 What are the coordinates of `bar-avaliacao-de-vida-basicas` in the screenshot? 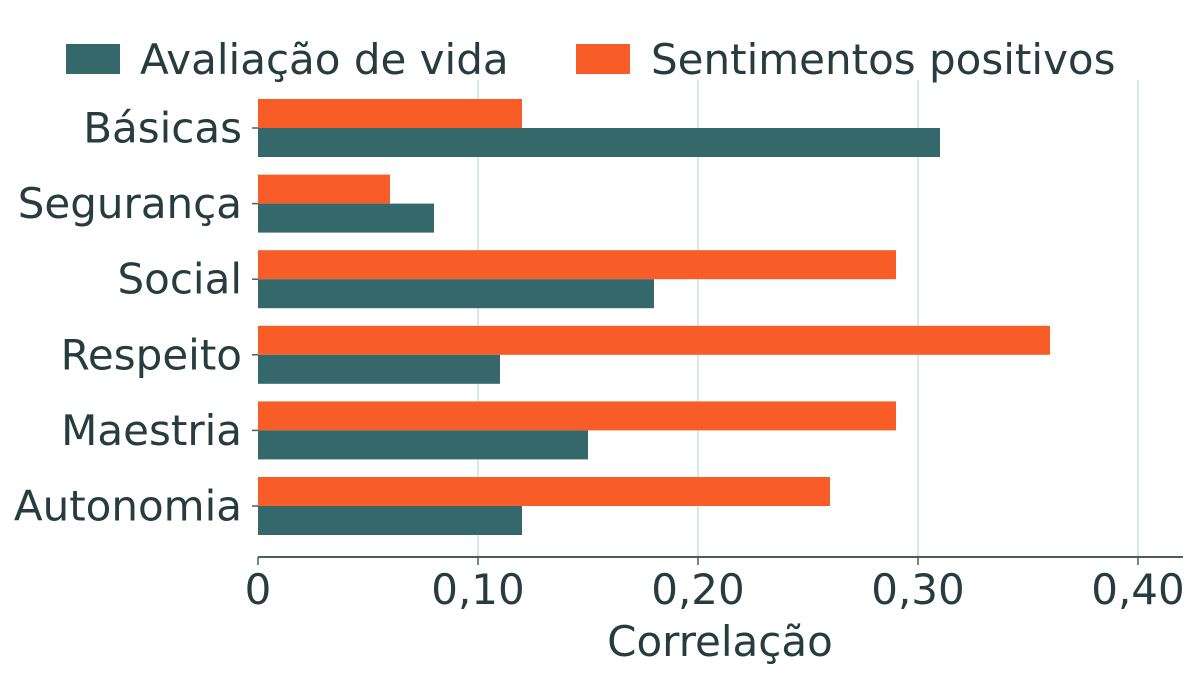 It's located at (599, 142).